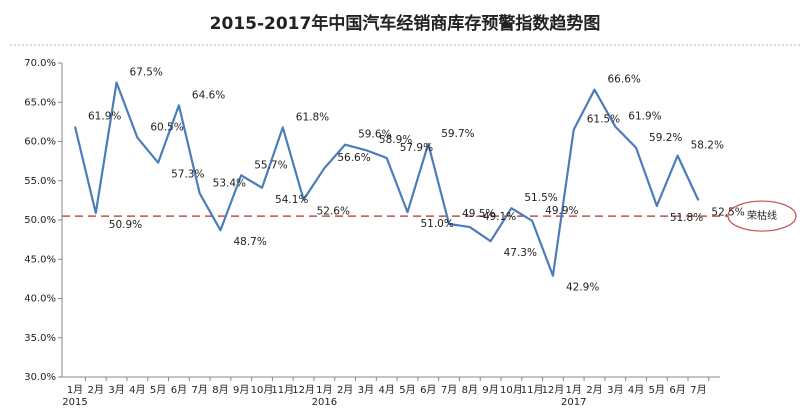 The width and height of the screenshot is (811, 412). What do you see at coordinates (499, 217) in the screenshot?
I see `data-label: 49.1%` at bounding box center [499, 217].